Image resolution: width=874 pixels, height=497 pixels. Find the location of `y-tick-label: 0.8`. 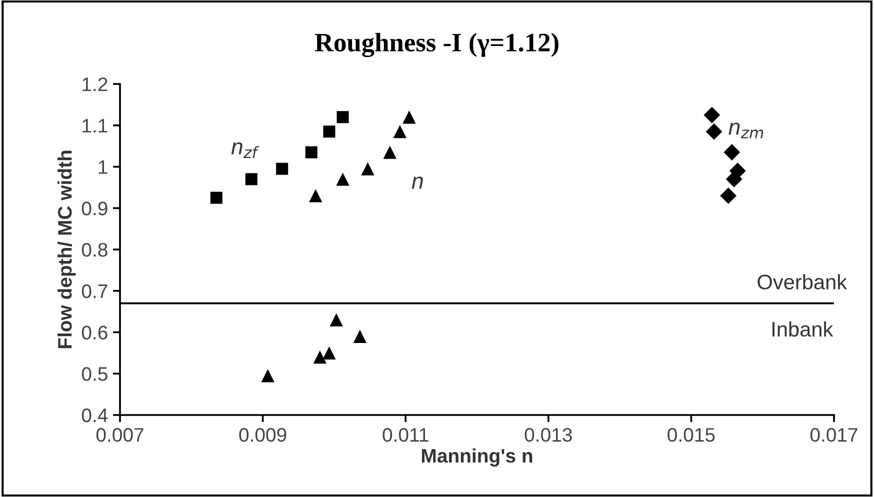

y-tick-label: 0.8 is located at coordinates (95, 249).